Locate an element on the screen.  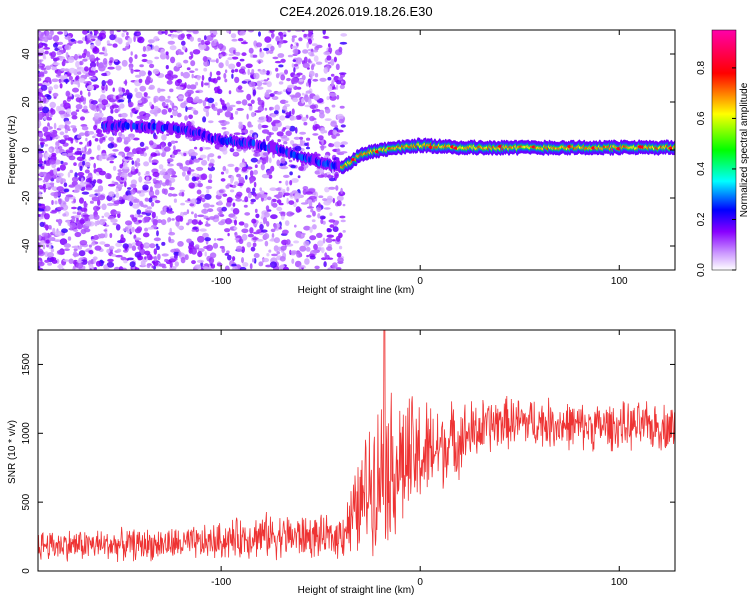
y-tick-label: 0 is located at coordinates (26, 150).